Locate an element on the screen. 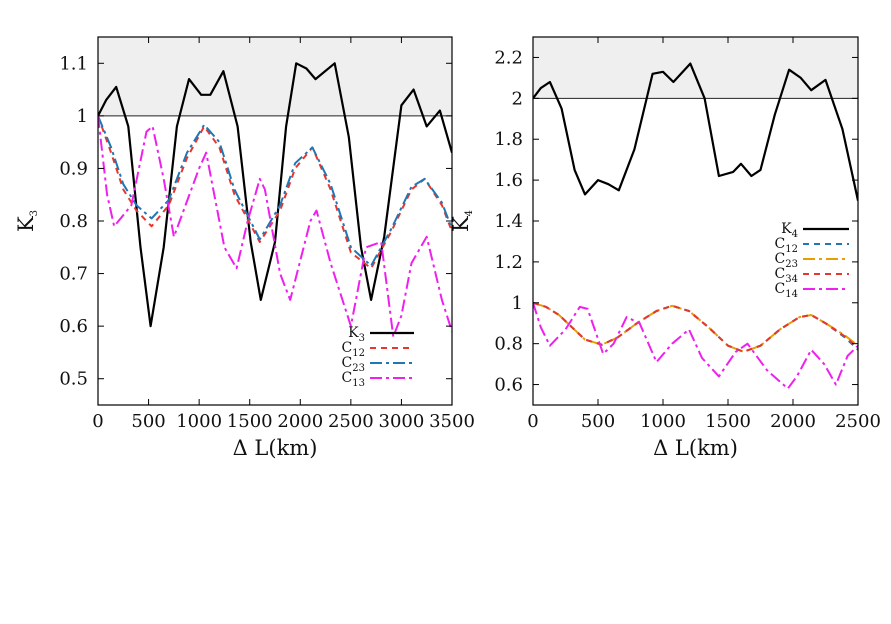  y-tick-label: 1.4 is located at coordinates (508, 221).